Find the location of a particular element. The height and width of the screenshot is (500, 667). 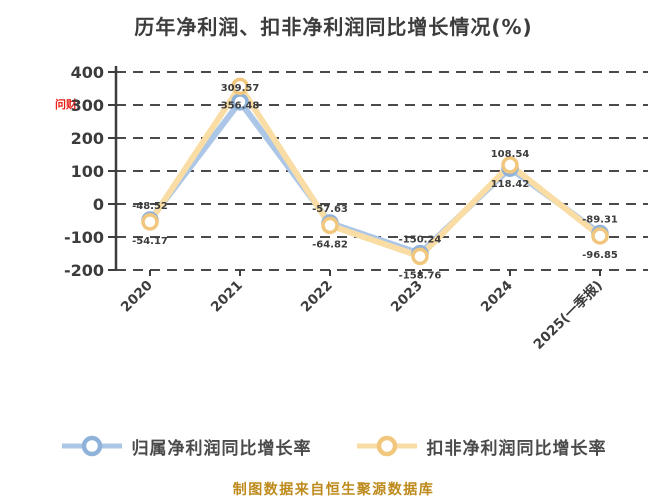

data-point-label: 118.42 is located at coordinates (510, 184).